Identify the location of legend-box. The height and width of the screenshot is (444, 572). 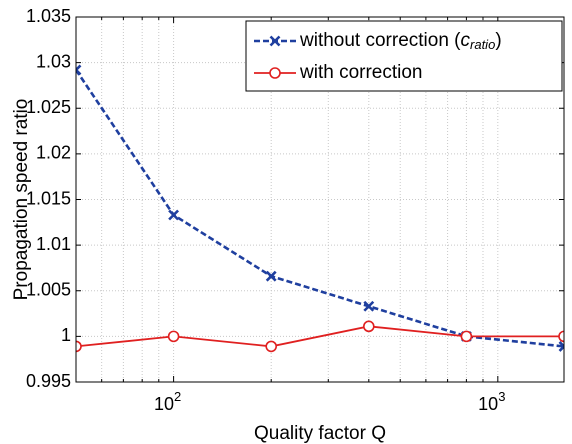
(404, 56).